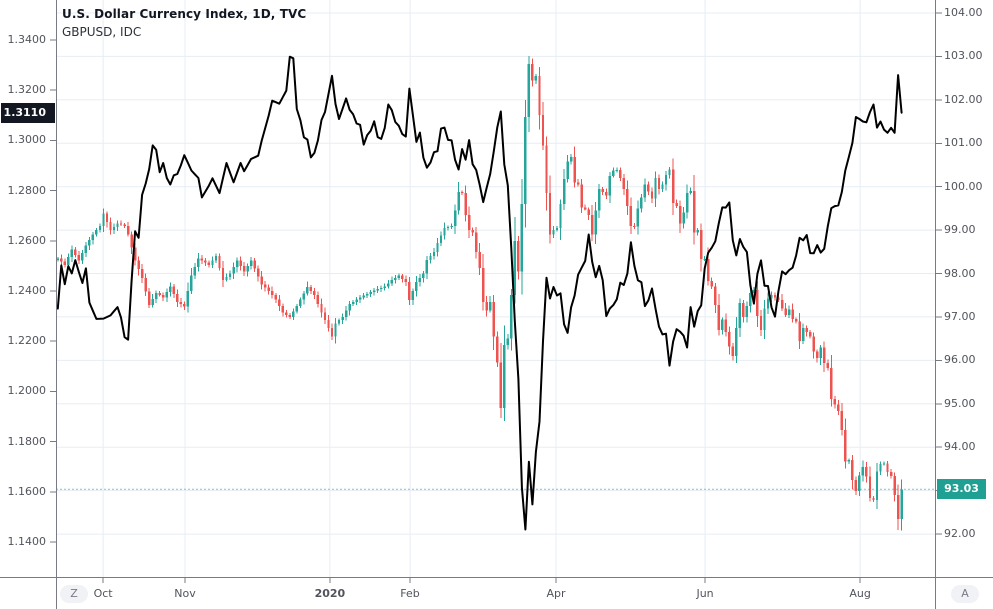 This screenshot has width=993, height=609. Describe the element at coordinates (27, 240) in the screenshot. I see `left-price-tick-label: 1.2600` at that location.